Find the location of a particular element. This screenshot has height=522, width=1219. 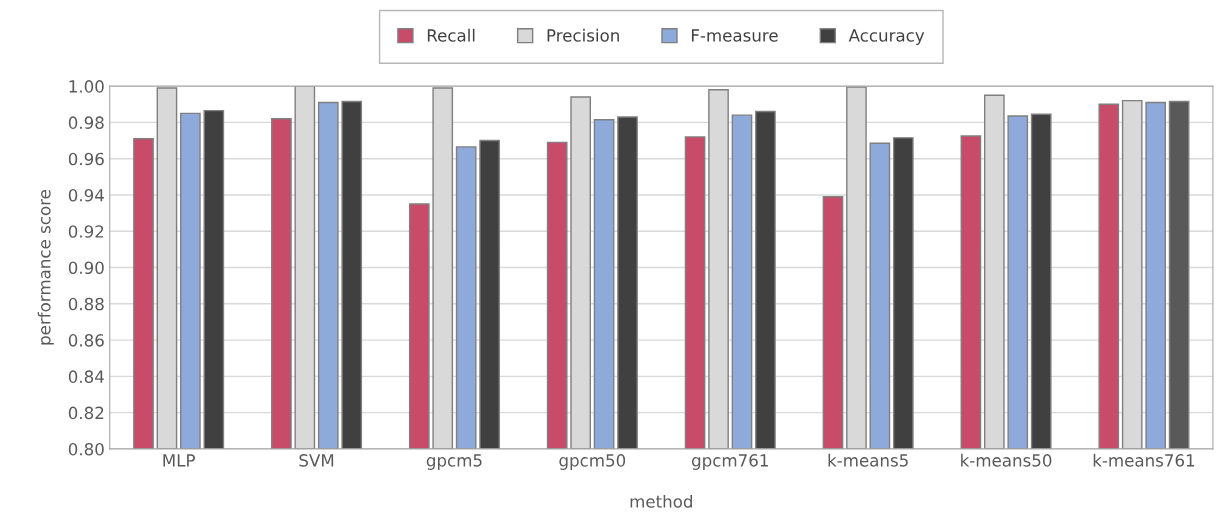

legend-label: F-measure is located at coordinates (734, 35).